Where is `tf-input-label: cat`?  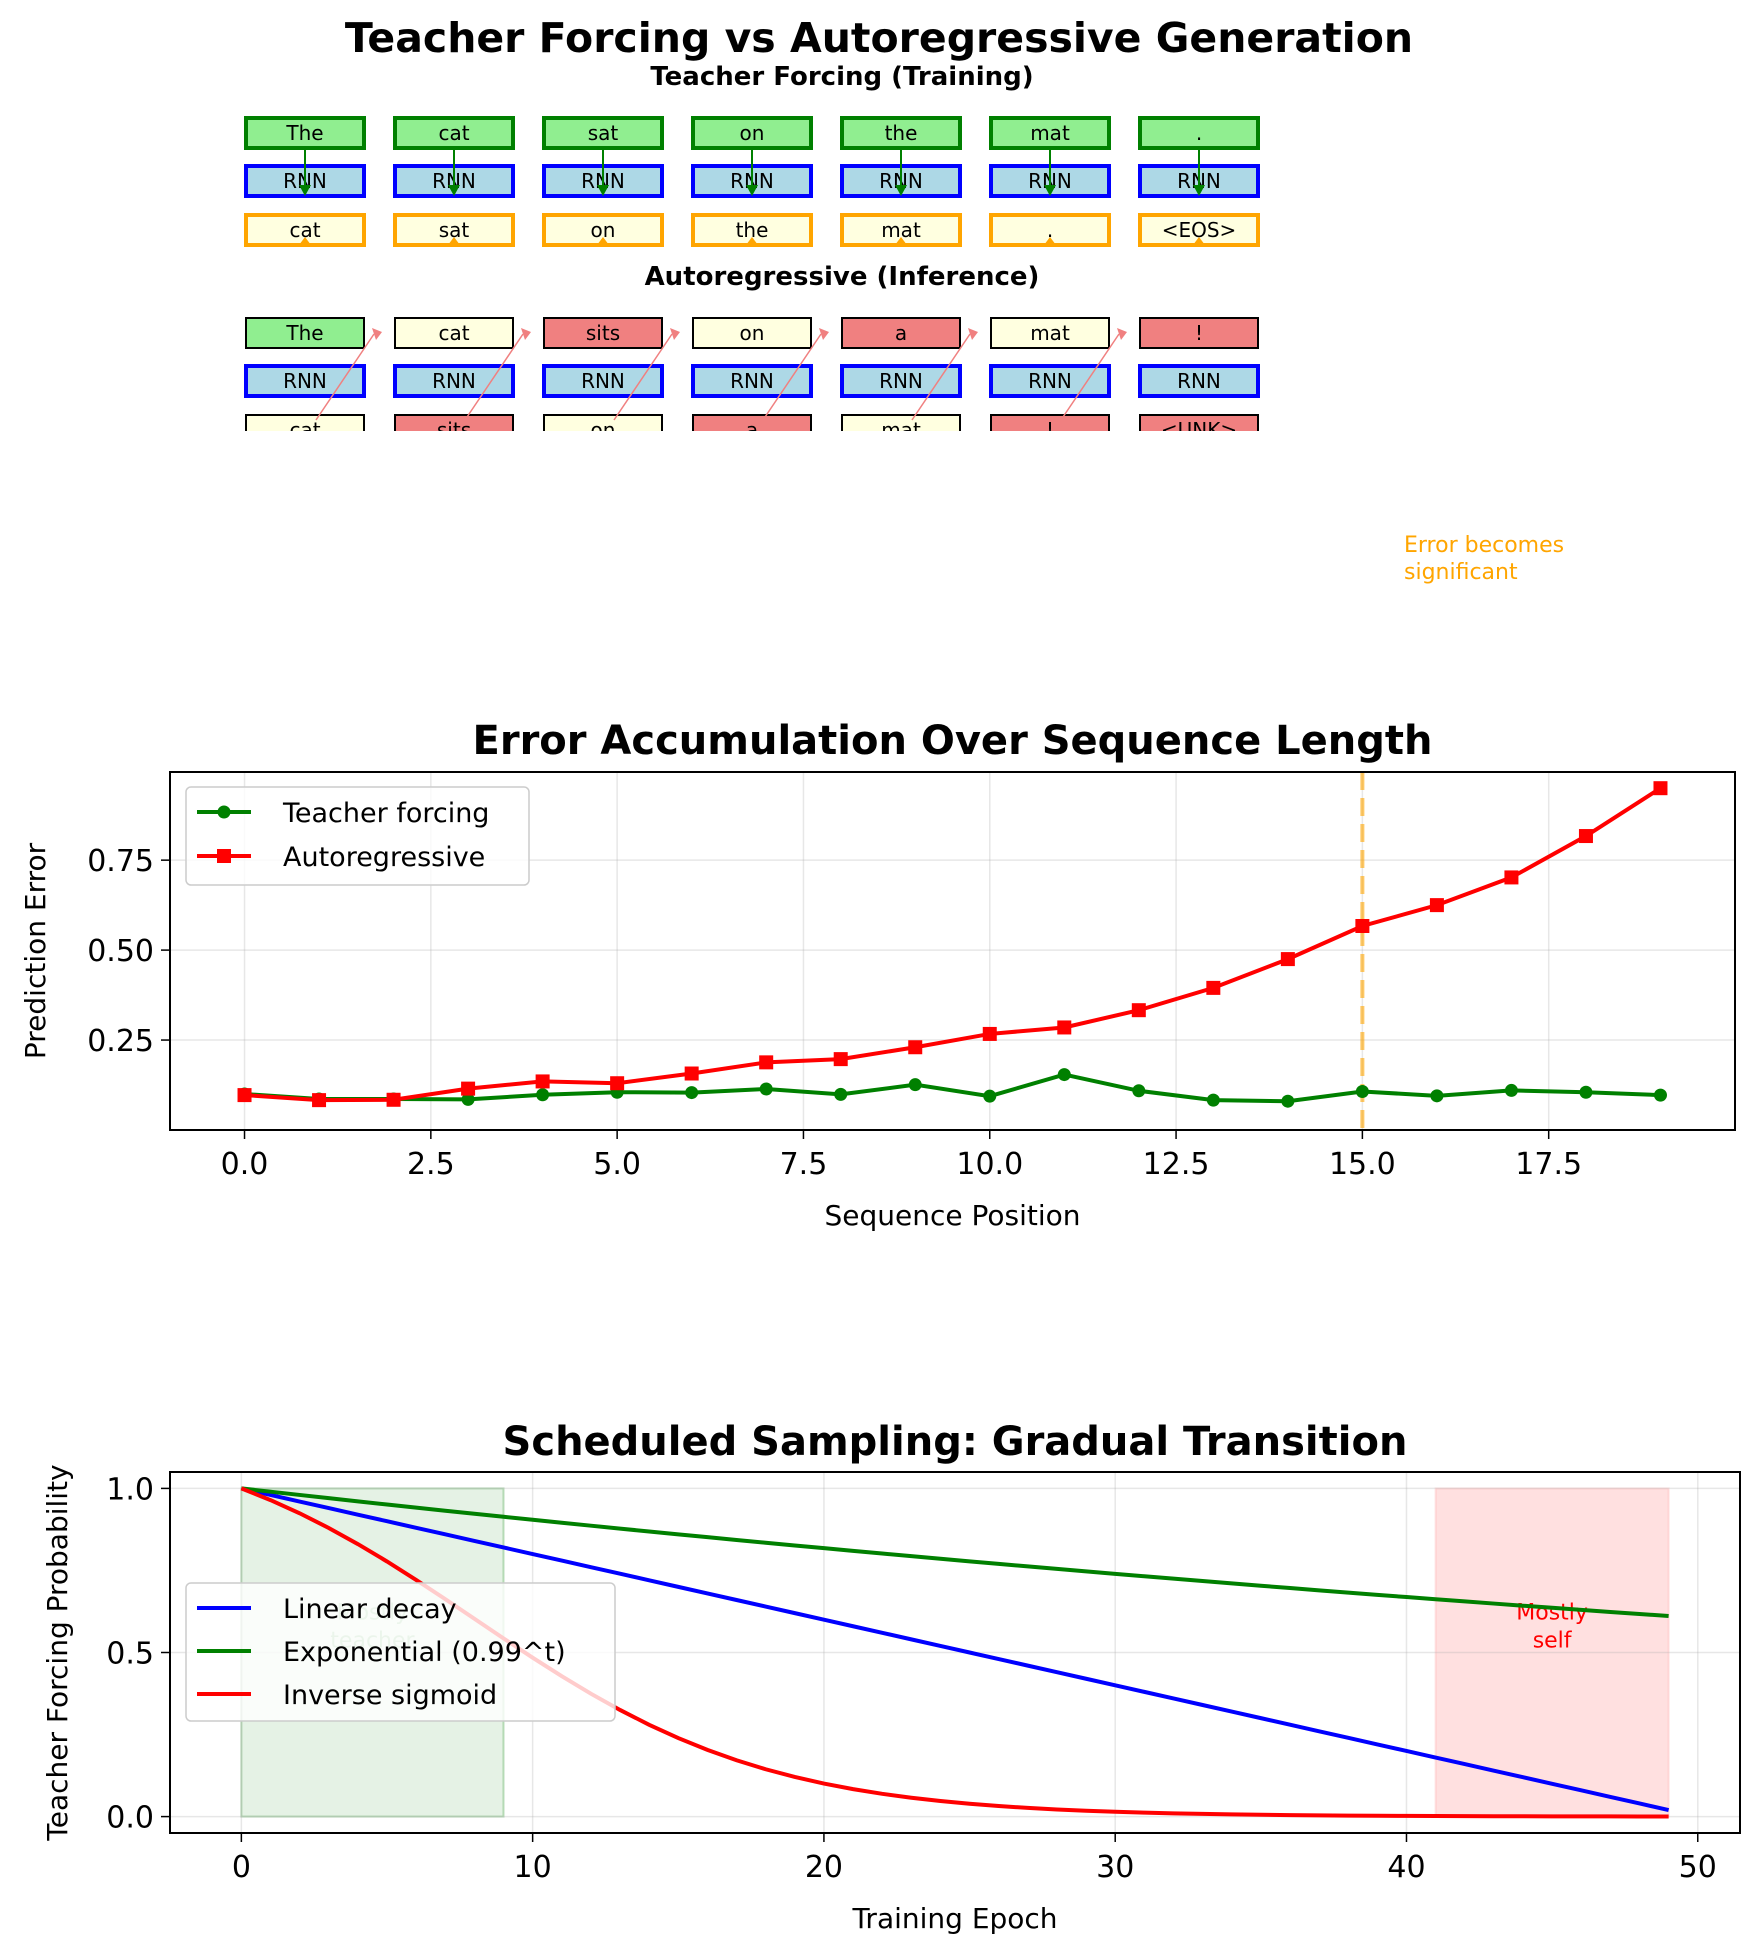
tf-input-label: cat is located at coordinates (453, 133).